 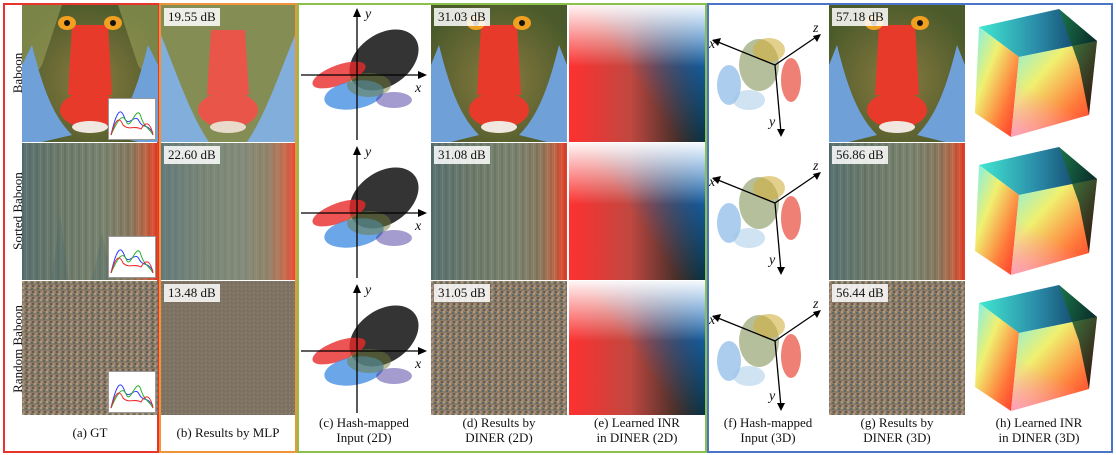 What do you see at coordinates (192, 17) in the screenshot?
I see `psnr-mlp-baboon: 19.55 dB` at bounding box center [192, 17].